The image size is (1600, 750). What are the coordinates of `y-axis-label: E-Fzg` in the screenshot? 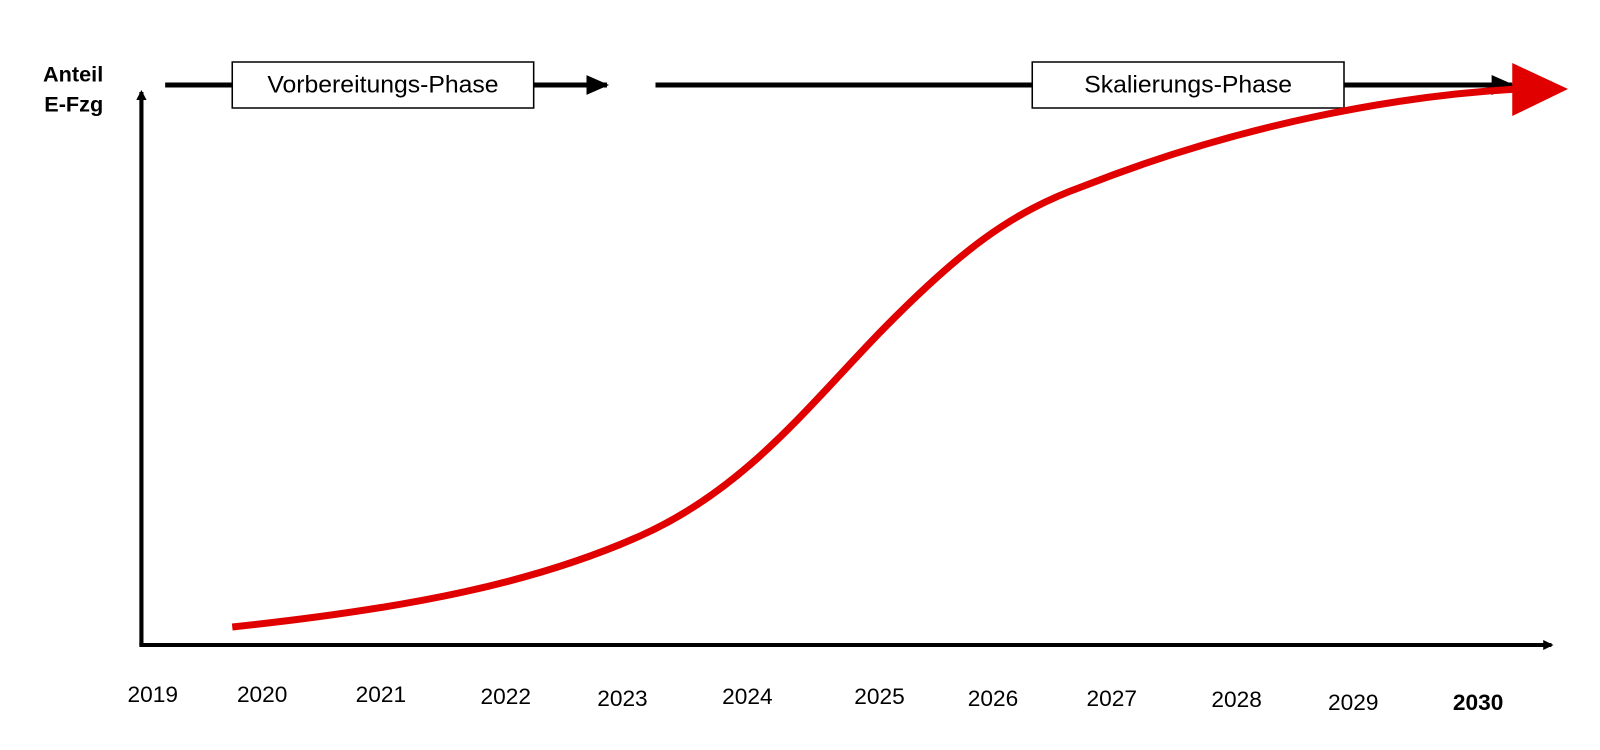 It's located at (73, 105).